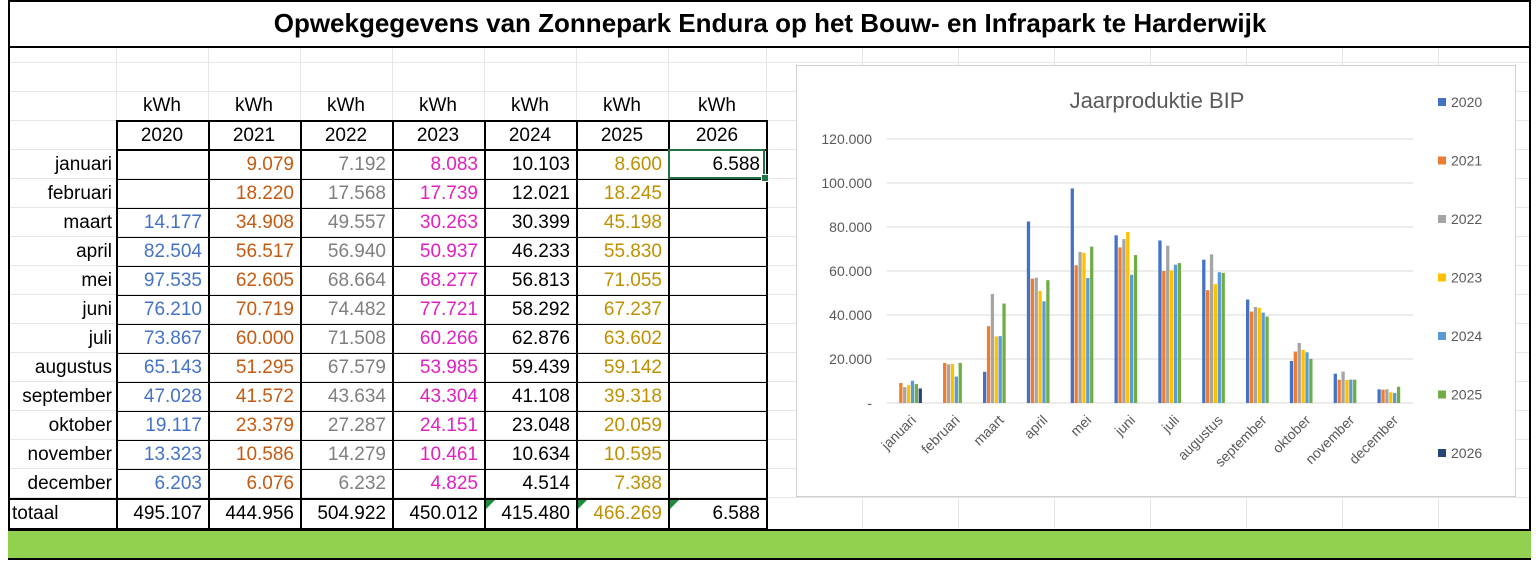  What do you see at coordinates (540, 193) in the screenshot?
I see `data-cell: 12.021` at bounding box center [540, 193].